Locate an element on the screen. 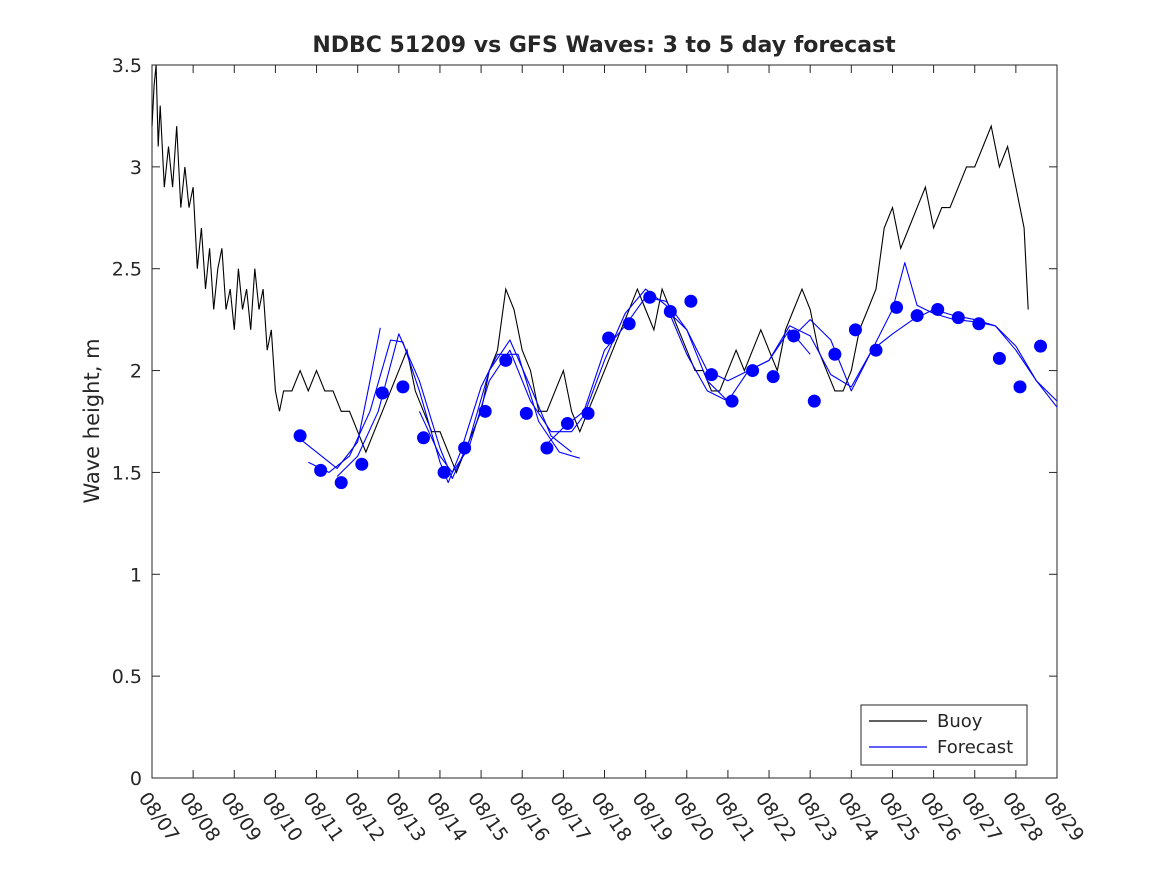 The image size is (1167, 875). y-tick-label: 0.5 is located at coordinates (127, 677).